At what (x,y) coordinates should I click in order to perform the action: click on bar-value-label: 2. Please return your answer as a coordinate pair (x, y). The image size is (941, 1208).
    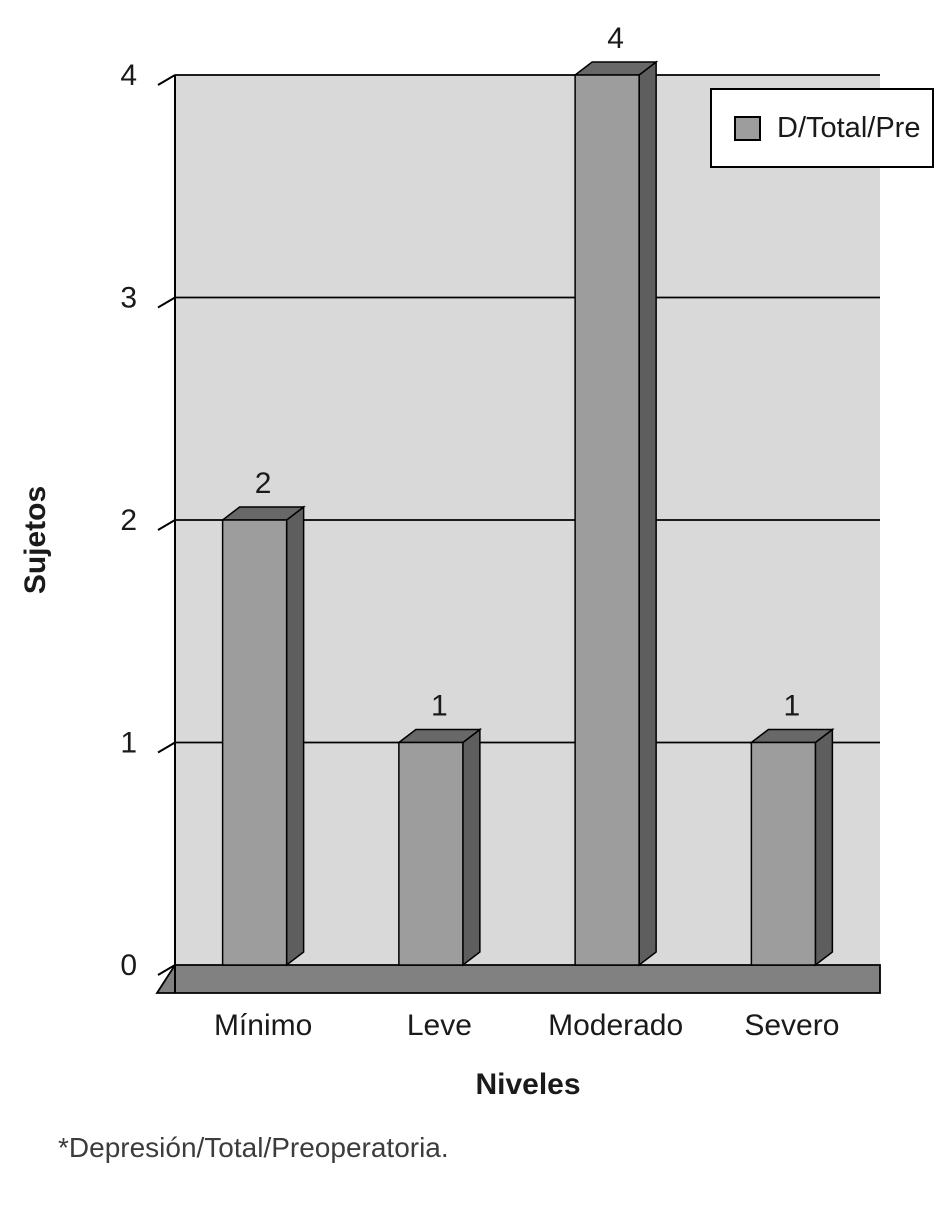
    Looking at the image, I should click on (263, 483).